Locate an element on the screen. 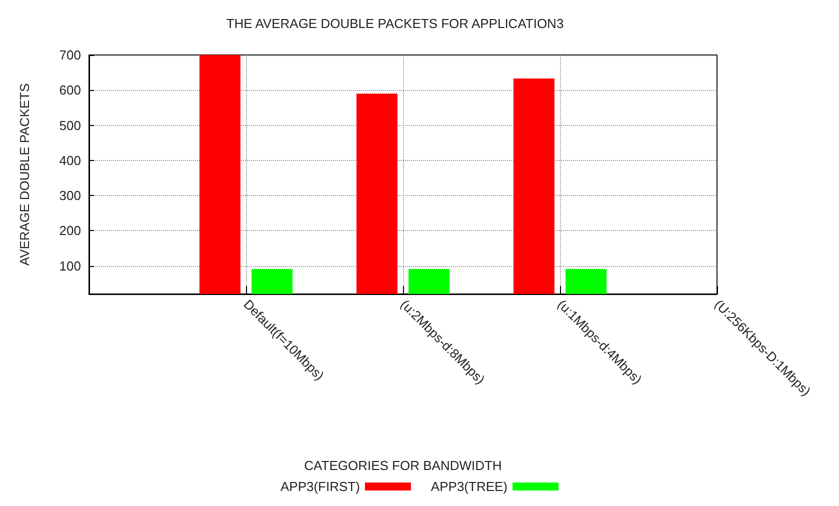 The image size is (839, 506). y-tick-label: 500 is located at coordinates (70, 125).